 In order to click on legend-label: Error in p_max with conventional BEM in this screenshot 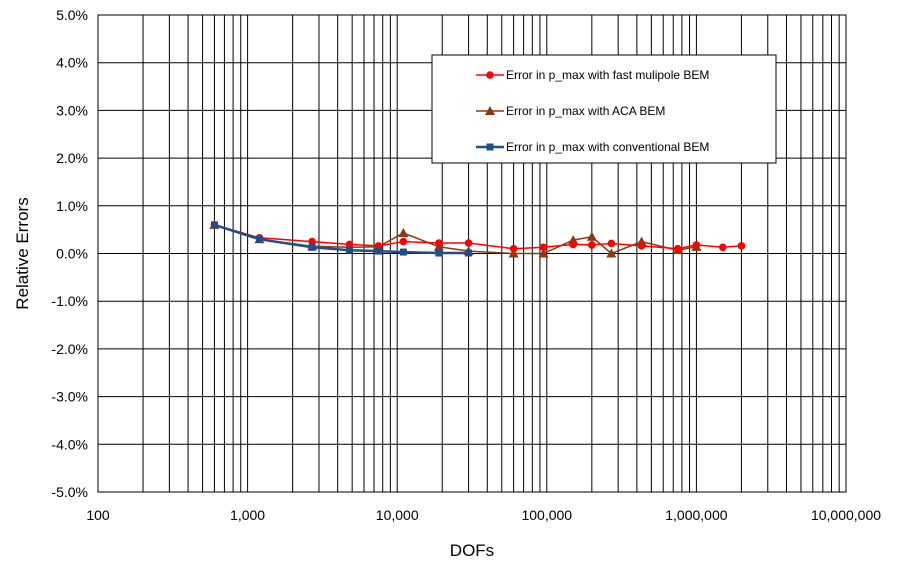, I will do `click(607, 147)`.